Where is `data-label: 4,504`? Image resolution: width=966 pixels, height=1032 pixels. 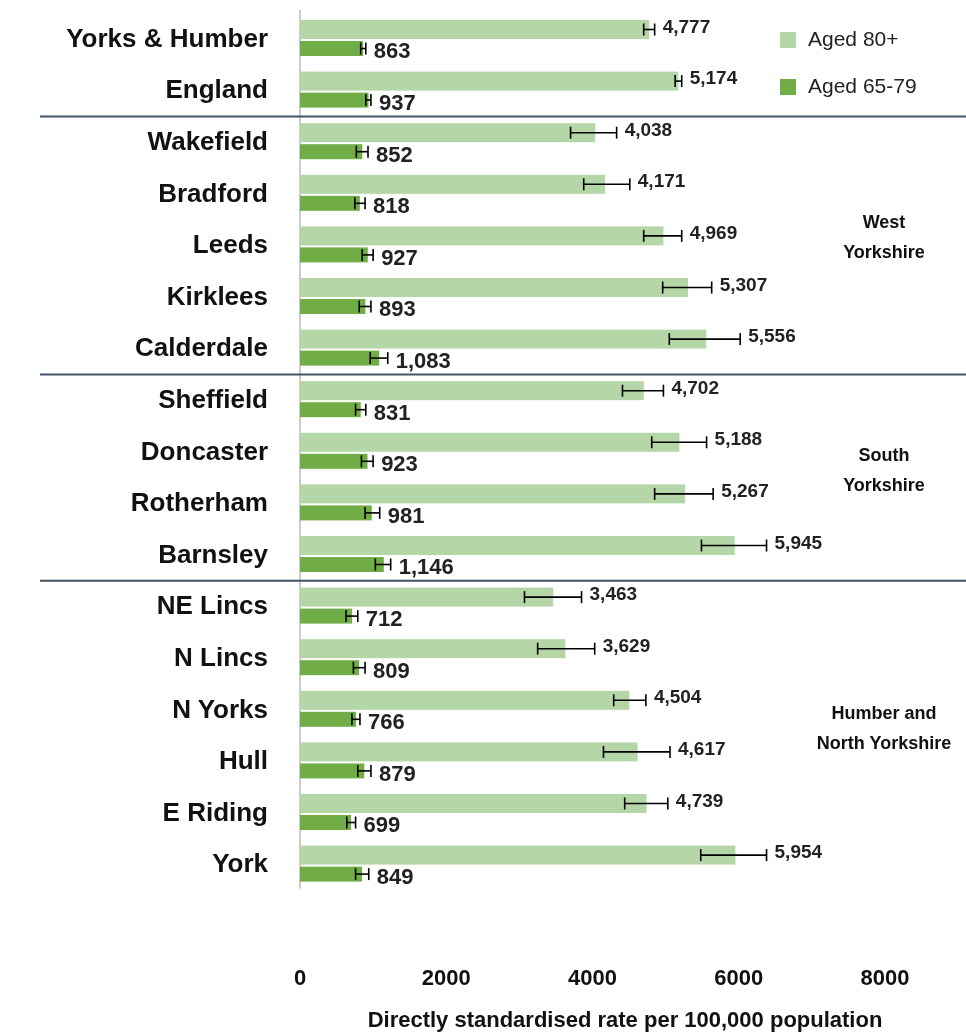
data-label: 4,504 is located at coordinates (677, 697).